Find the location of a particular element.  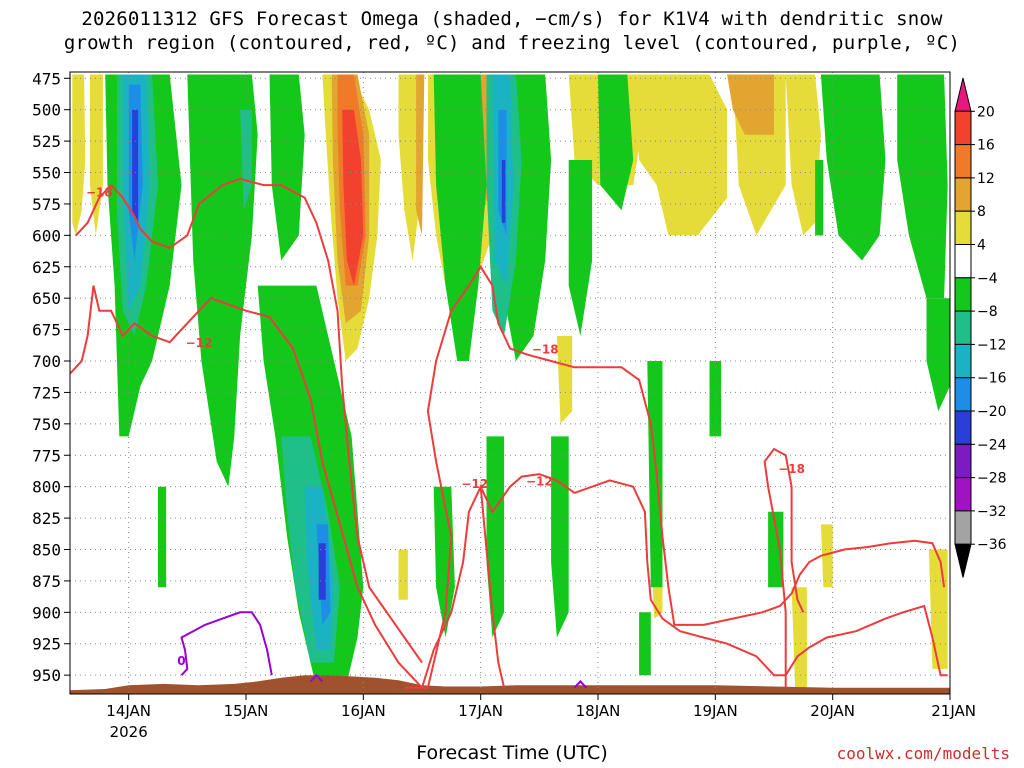

x-axis-title: Forecast Time (UTC) is located at coordinates (512, 753).